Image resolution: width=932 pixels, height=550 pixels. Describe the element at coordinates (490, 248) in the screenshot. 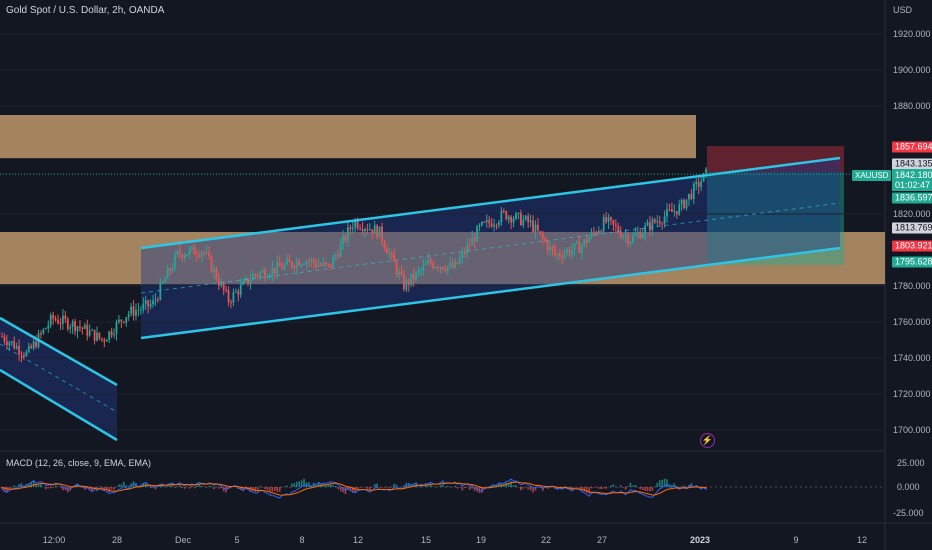

I see `channel-mid-line` at that location.